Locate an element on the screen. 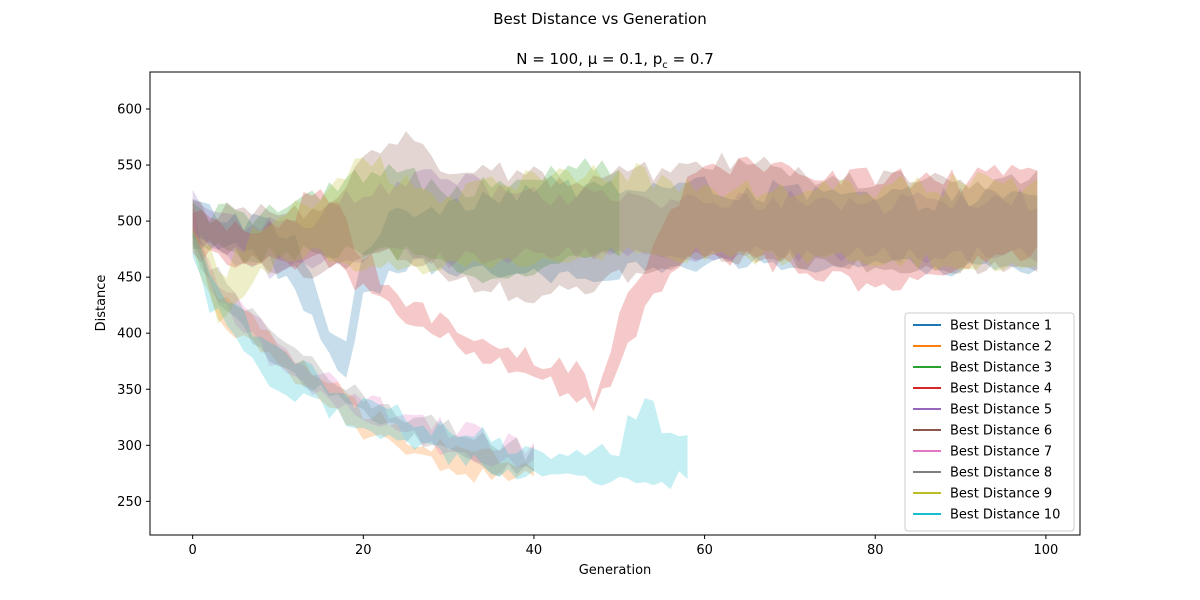 This screenshot has height=600, width=1200. x-tick-label: 40 is located at coordinates (534, 550).